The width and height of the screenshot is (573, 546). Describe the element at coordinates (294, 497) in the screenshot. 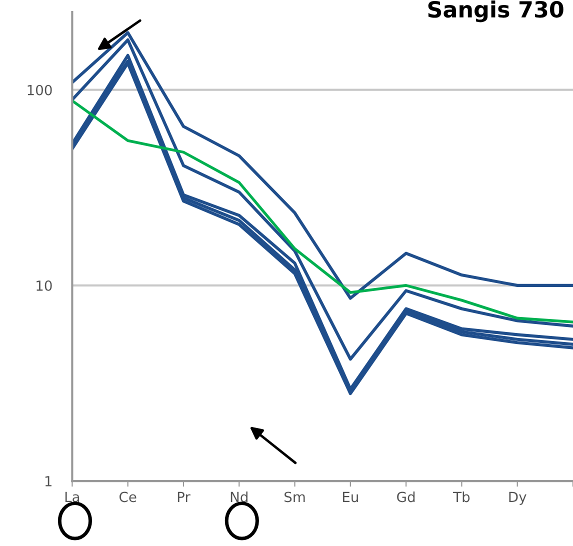

I see `x-tick-label: Sm` at that location.